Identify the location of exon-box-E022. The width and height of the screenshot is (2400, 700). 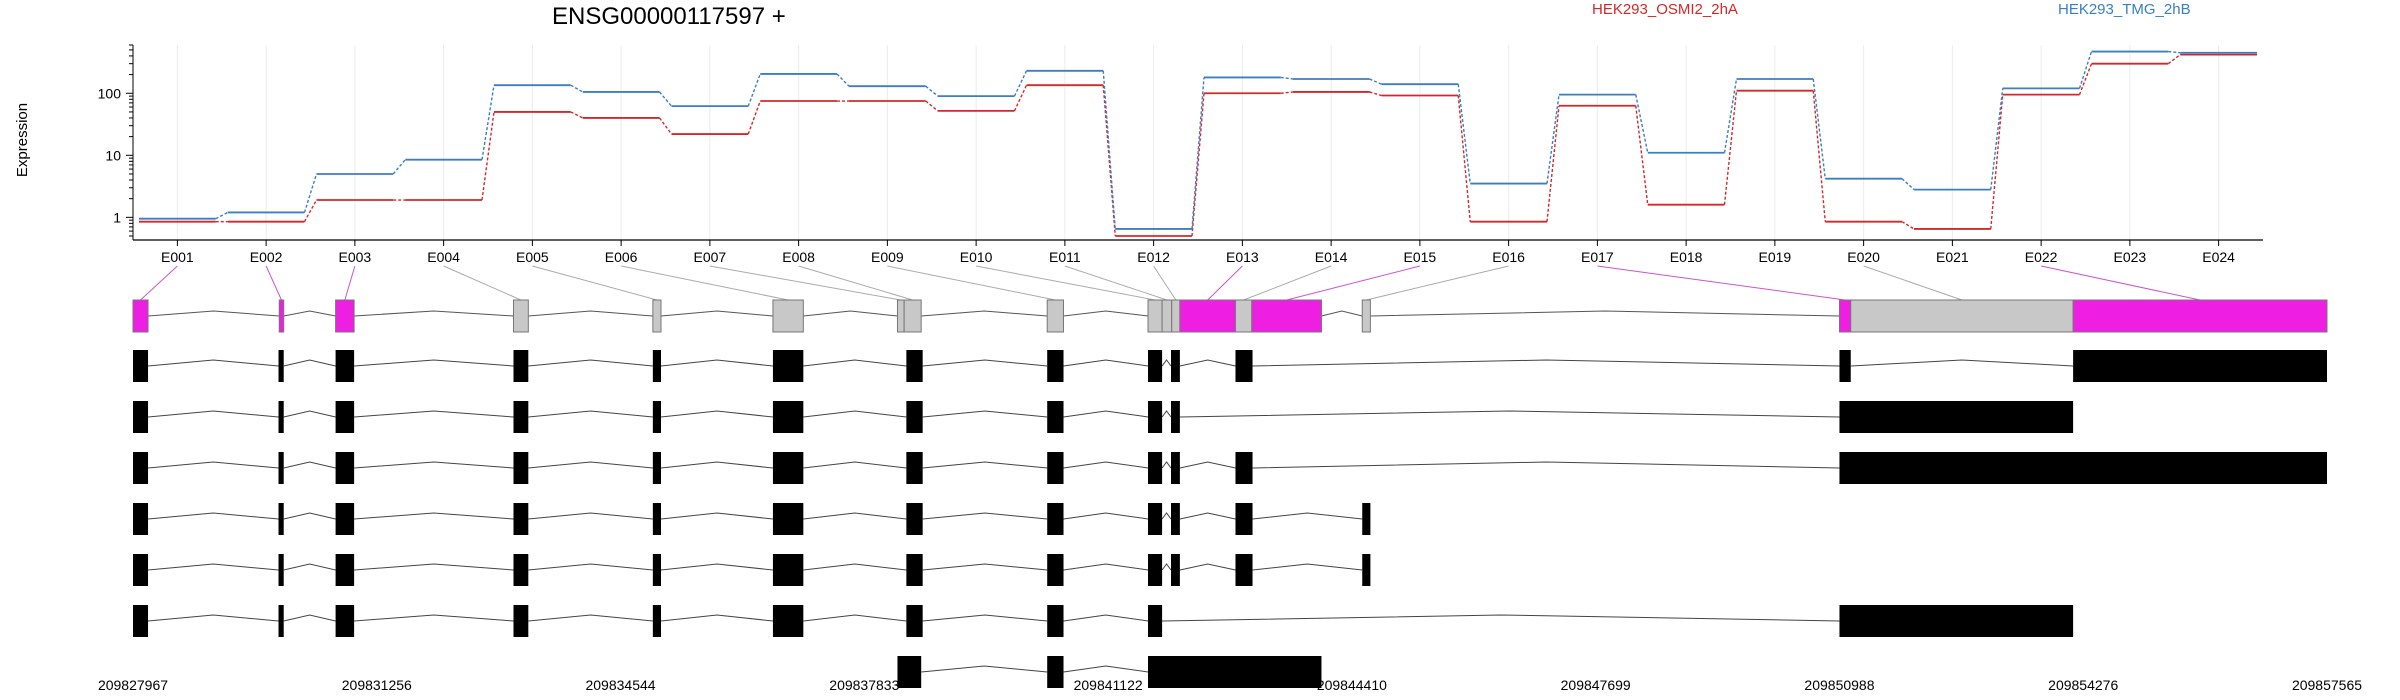
(2200, 316).